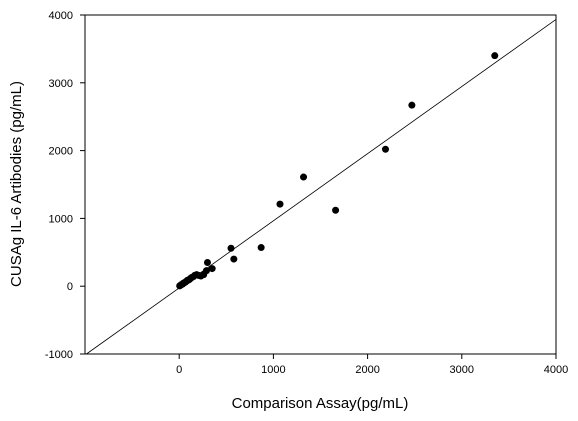 Image resolution: width=578 pixels, height=421 pixels. Describe the element at coordinates (16, 184) in the screenshot. I see `y-axis-title: CUSAg IL-6 Artibodies (pg/mL)` at that location.